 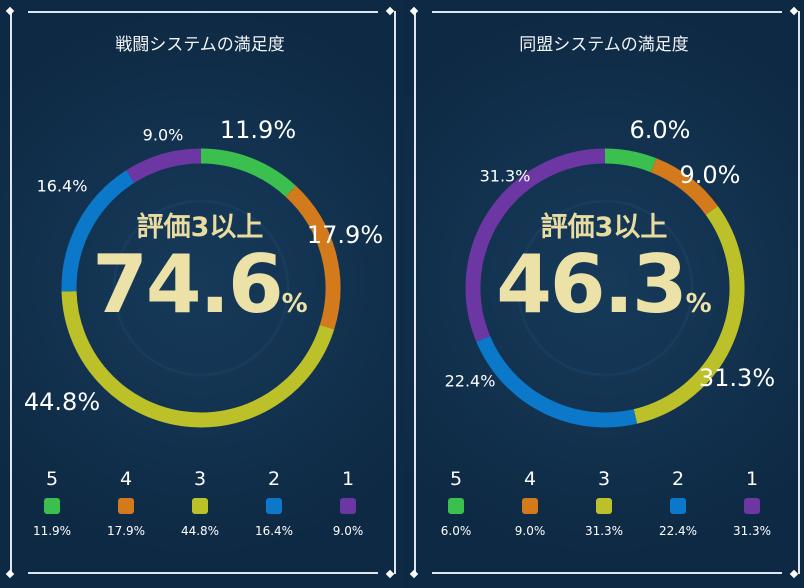 What do you see at coordinates (345, 235) in the screenshot?
I see `data-label-rating-4: 17.9%` at bounding box center [345, 235].